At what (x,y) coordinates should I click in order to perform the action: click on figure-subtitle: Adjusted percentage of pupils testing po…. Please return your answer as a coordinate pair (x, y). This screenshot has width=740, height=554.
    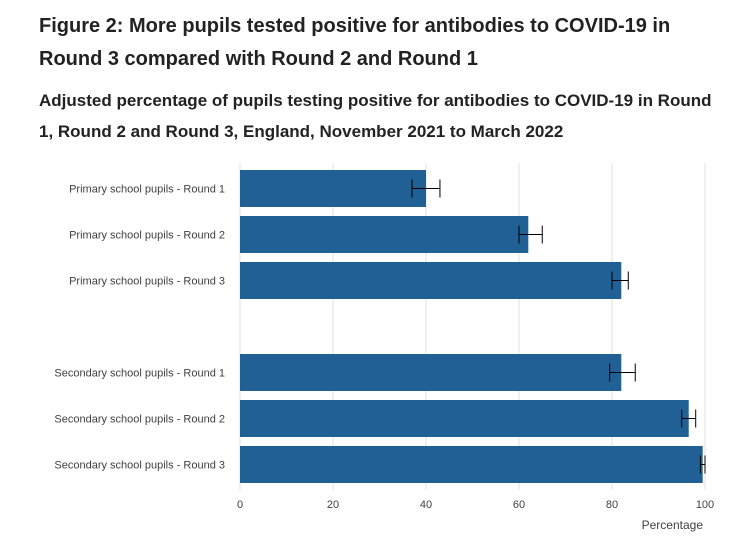
    Looking at the image, I should click on (375, 116).